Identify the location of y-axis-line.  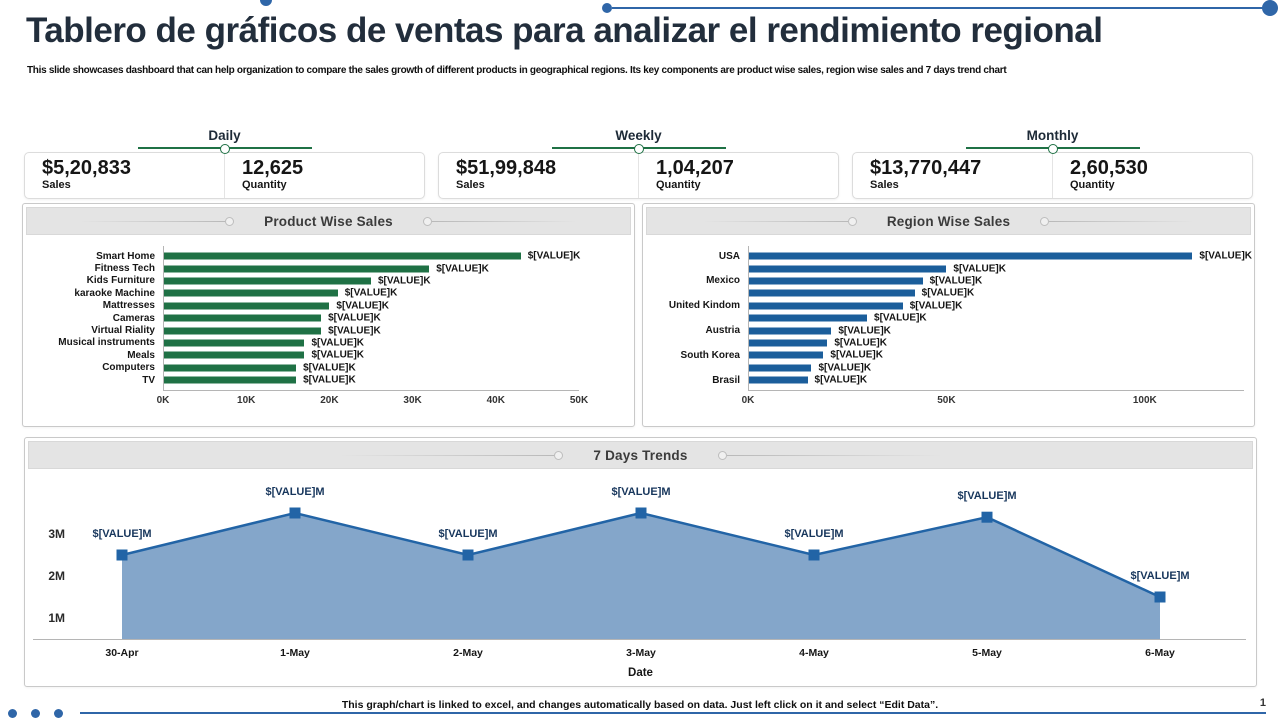
(748, 318).